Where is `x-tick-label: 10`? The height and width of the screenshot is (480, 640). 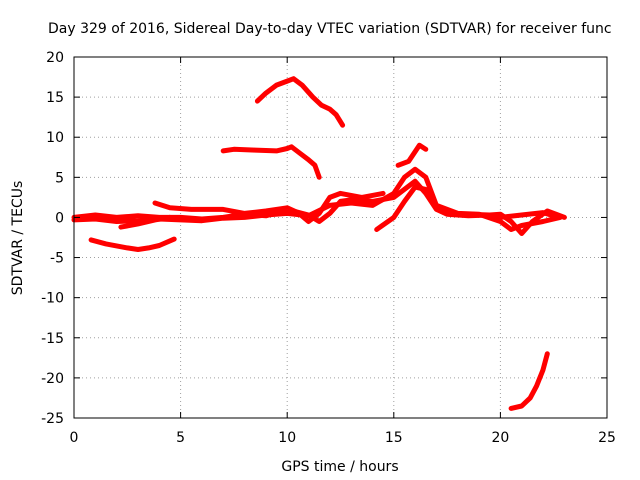
x-tick-label: 10 is located at coordinates (287, 438).